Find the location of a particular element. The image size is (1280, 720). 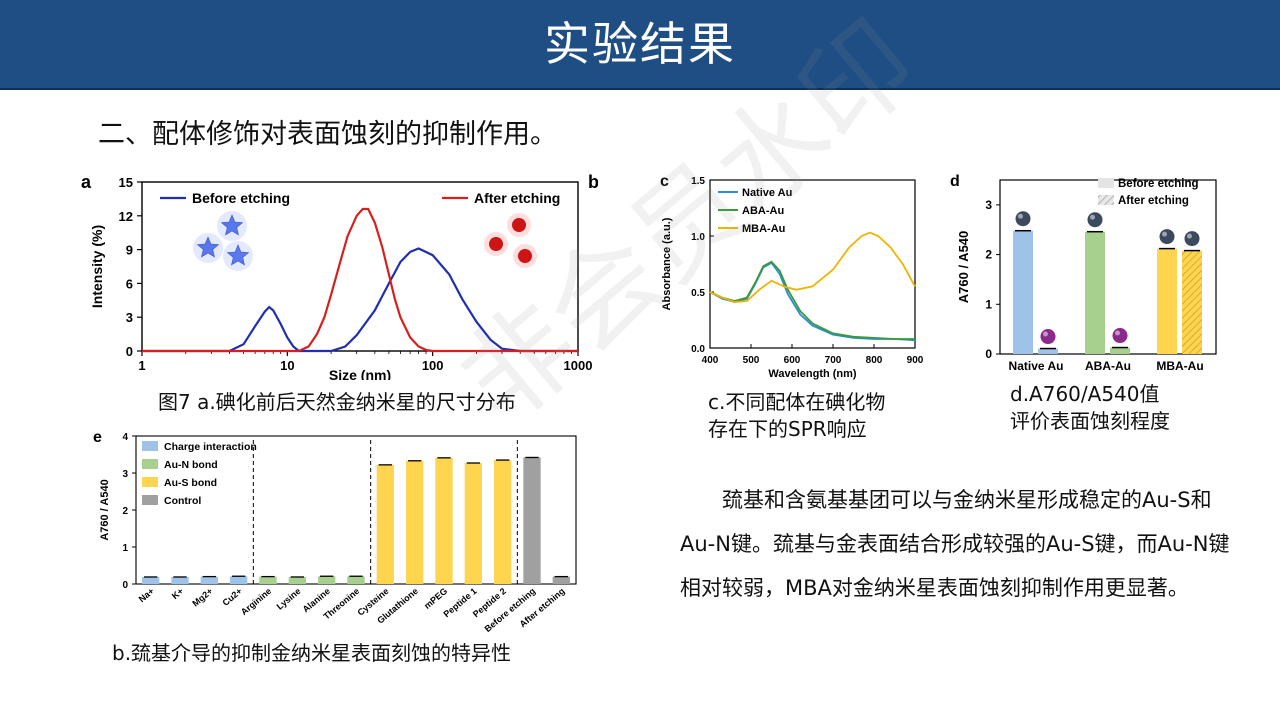

legend-label: MBA-Au is located at coordinates (763, 229).